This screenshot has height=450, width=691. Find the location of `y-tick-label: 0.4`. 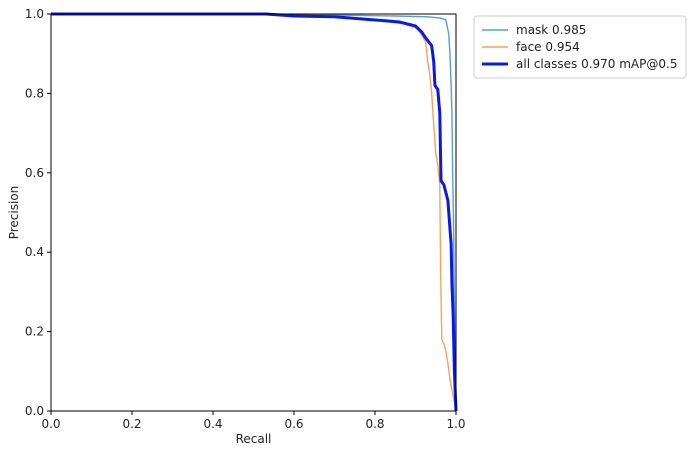

y-tick-label: 0.4 is located at coordinates (34, 252).